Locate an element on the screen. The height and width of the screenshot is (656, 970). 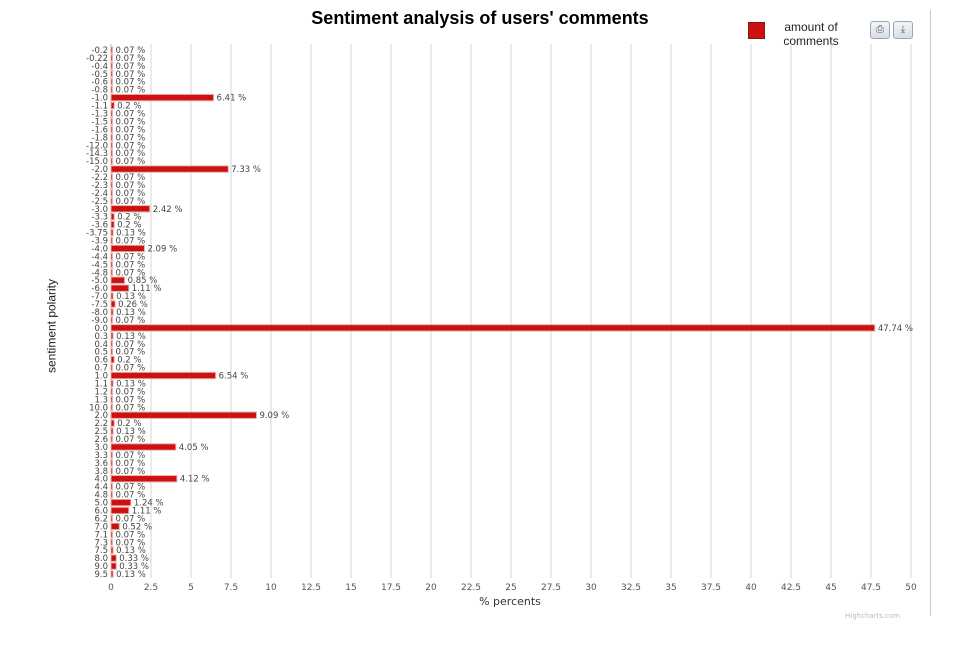
data-label: 47.74 % is located at coordinates (895, 329).